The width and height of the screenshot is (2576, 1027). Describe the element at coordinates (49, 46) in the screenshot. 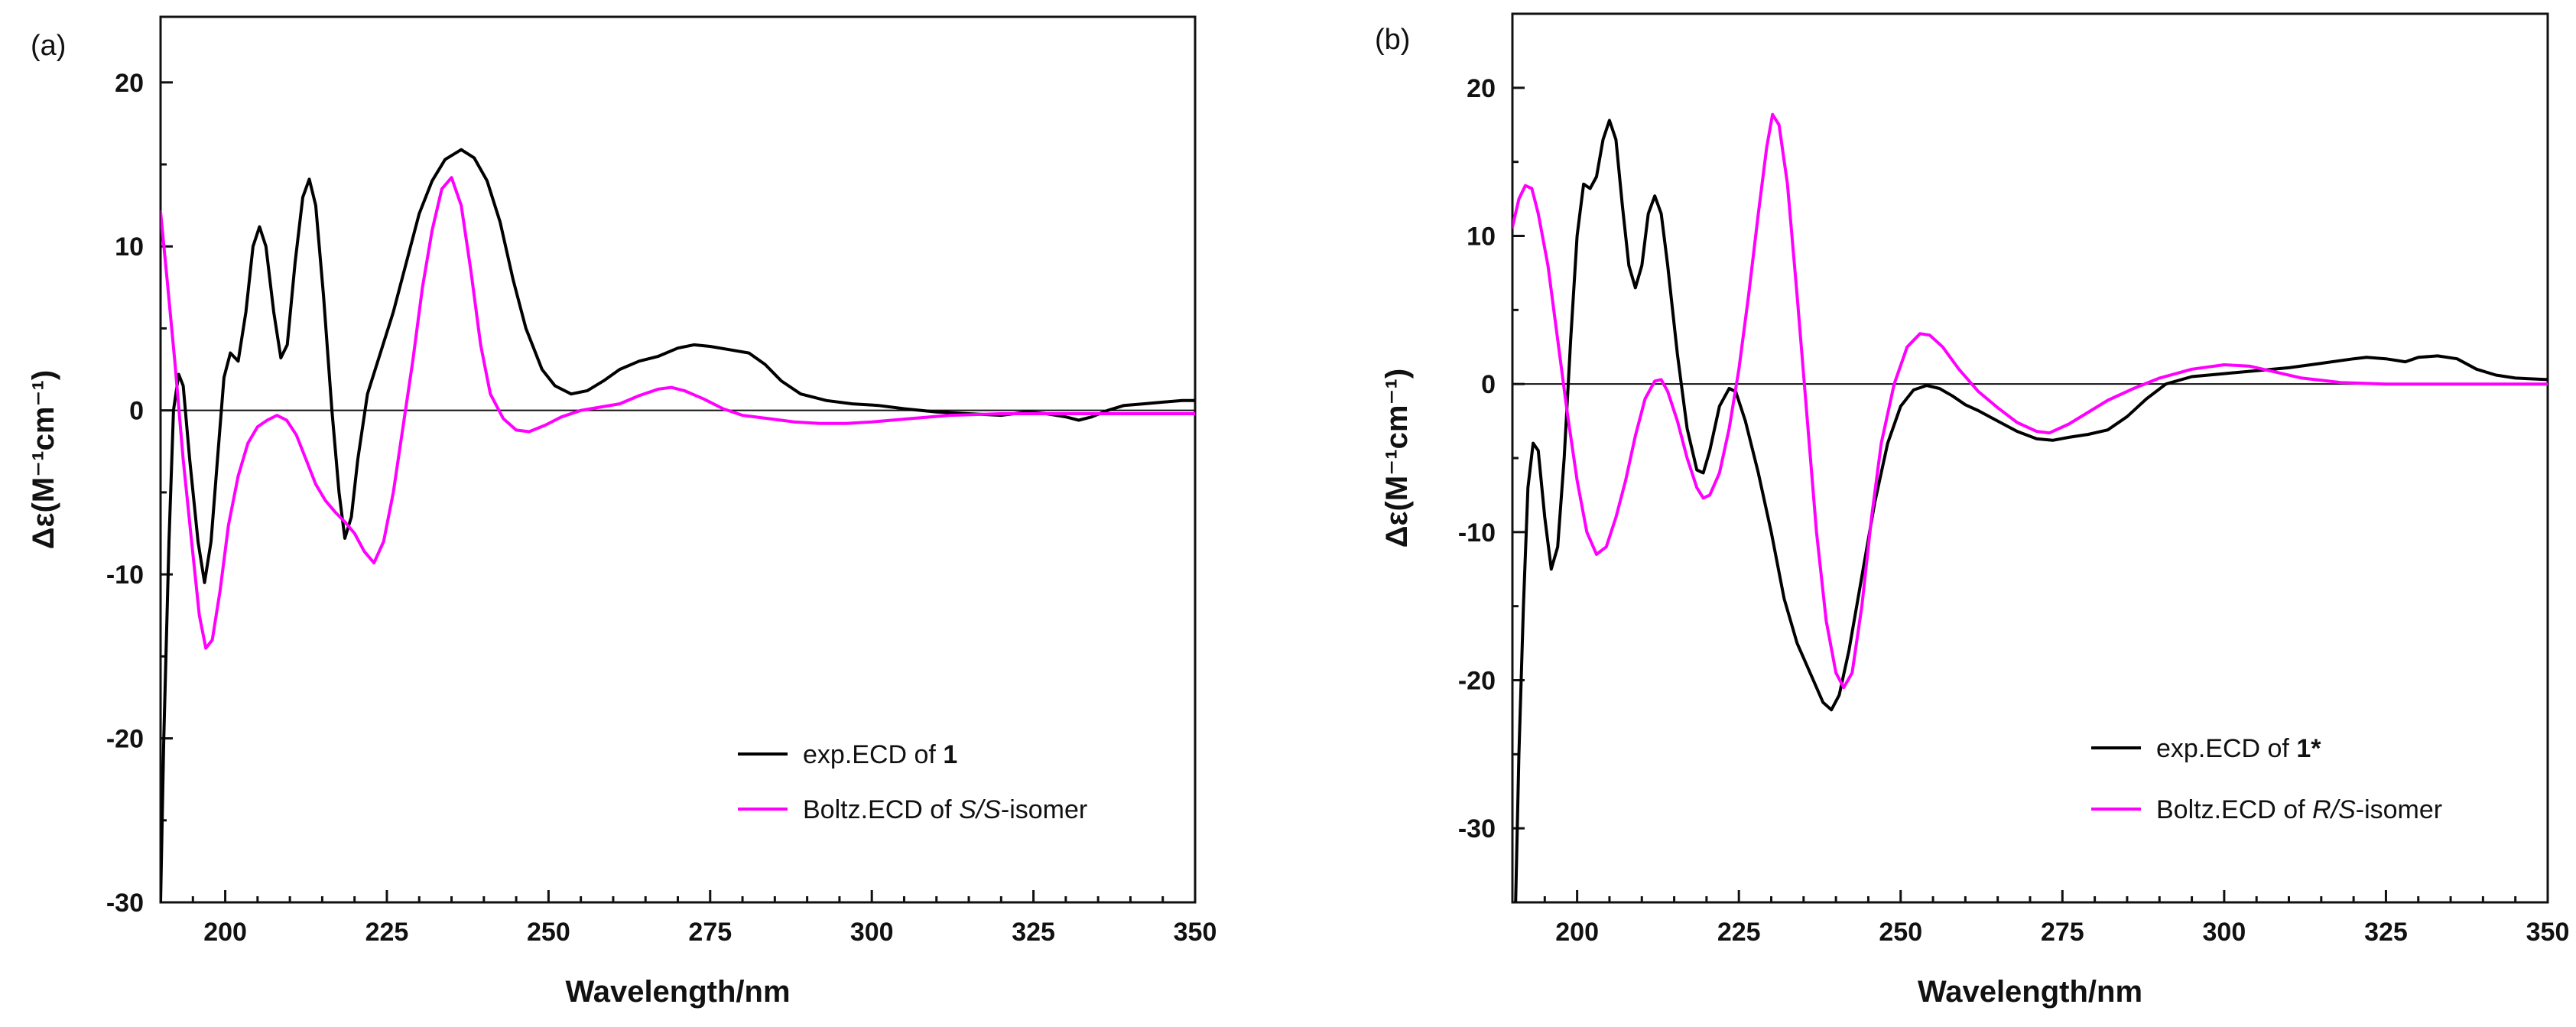

I see `panel-label: (a)` at that location.